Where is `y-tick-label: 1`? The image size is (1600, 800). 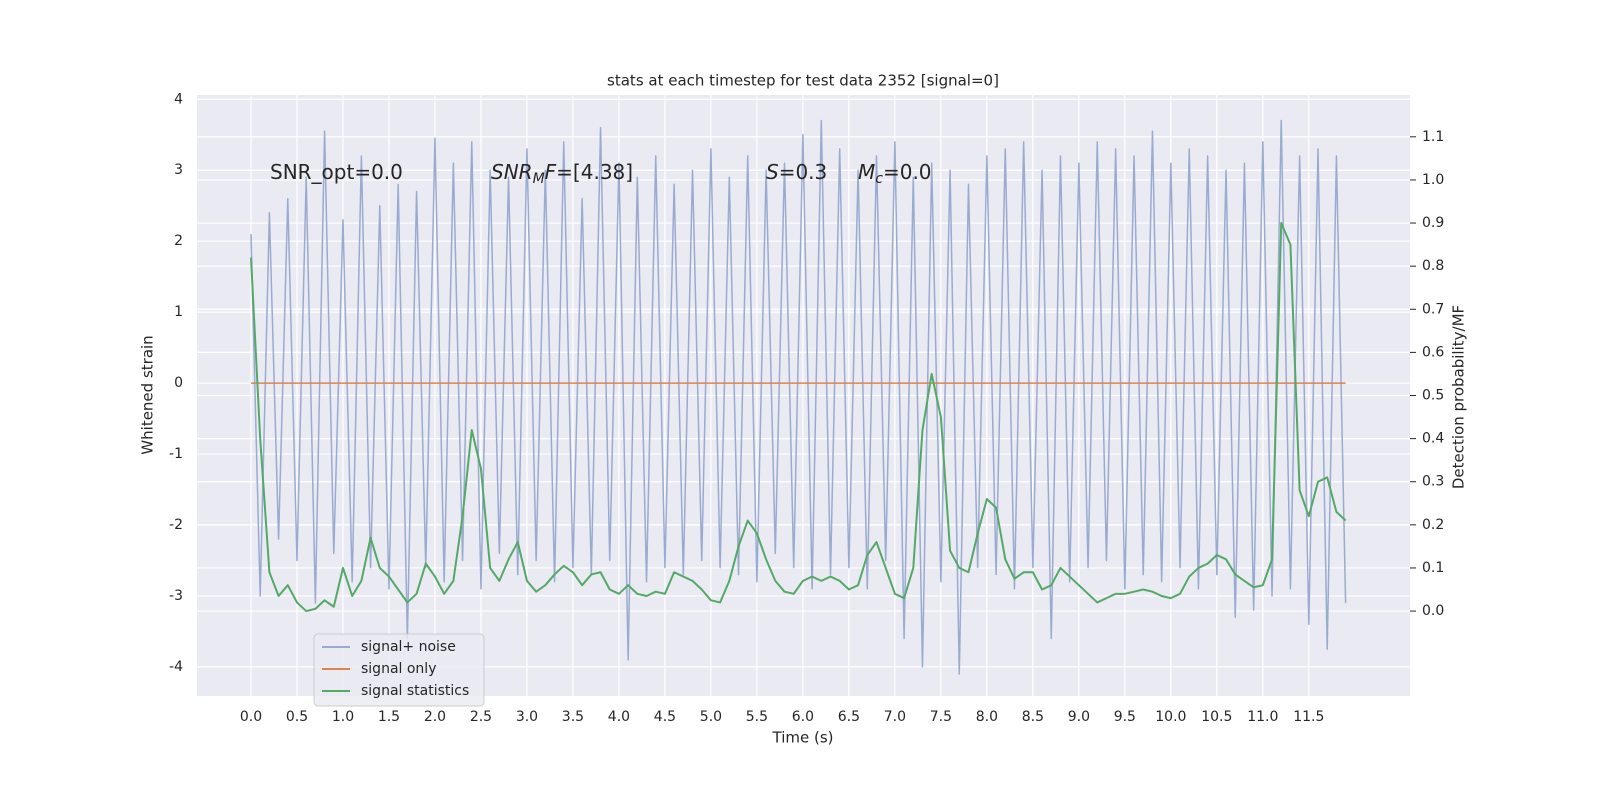
y-tick-label: 1 is located at coordinates (178, 312).